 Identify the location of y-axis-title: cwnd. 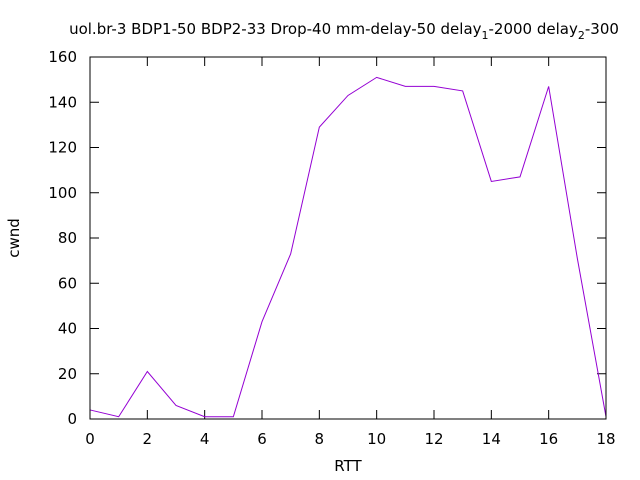
(14, 238).